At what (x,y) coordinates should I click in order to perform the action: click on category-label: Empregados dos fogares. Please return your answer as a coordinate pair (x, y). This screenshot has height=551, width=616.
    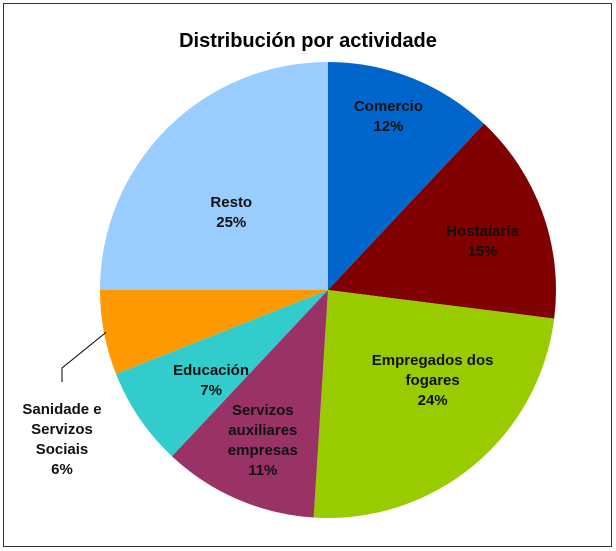
    Looking at the image, I should click on (432, 371).